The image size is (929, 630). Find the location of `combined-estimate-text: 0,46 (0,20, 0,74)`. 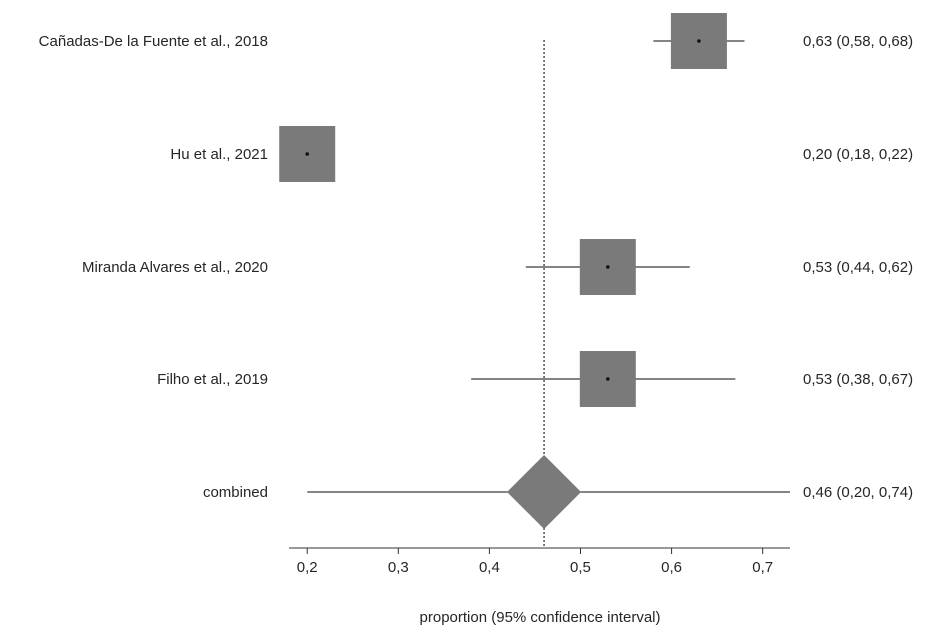

combined-estimate-text: 0,46 (0,20, 0,74) is located at coordinates (858, 492).